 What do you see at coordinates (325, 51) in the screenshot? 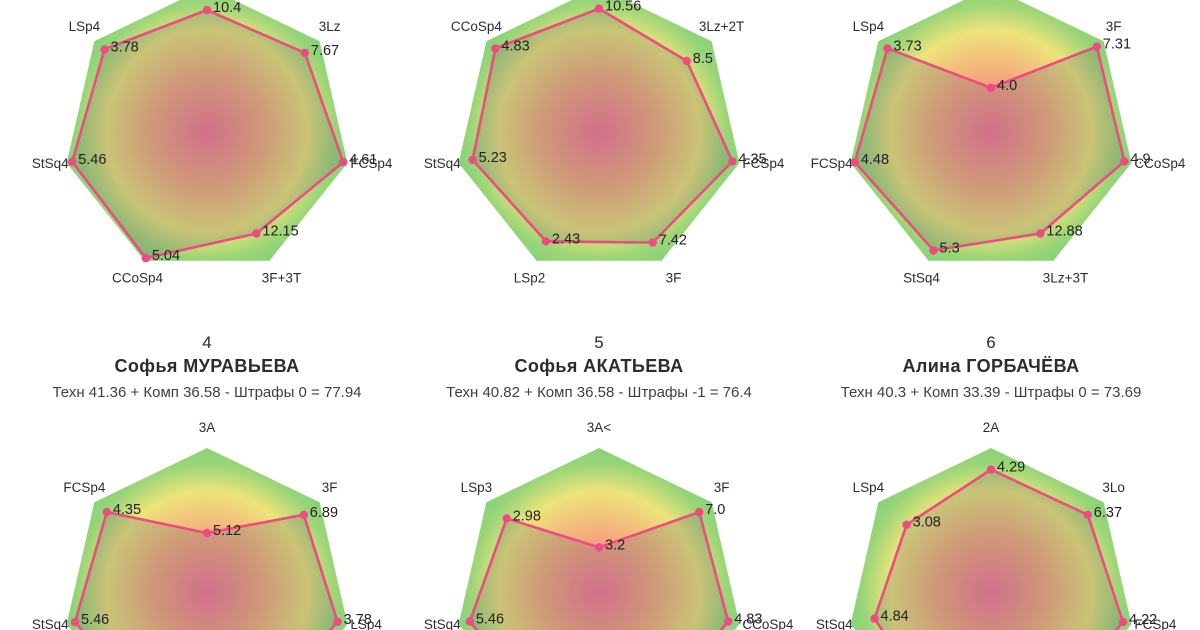
I see `element-score-value: 7.67` at bounding box center [325, 51].